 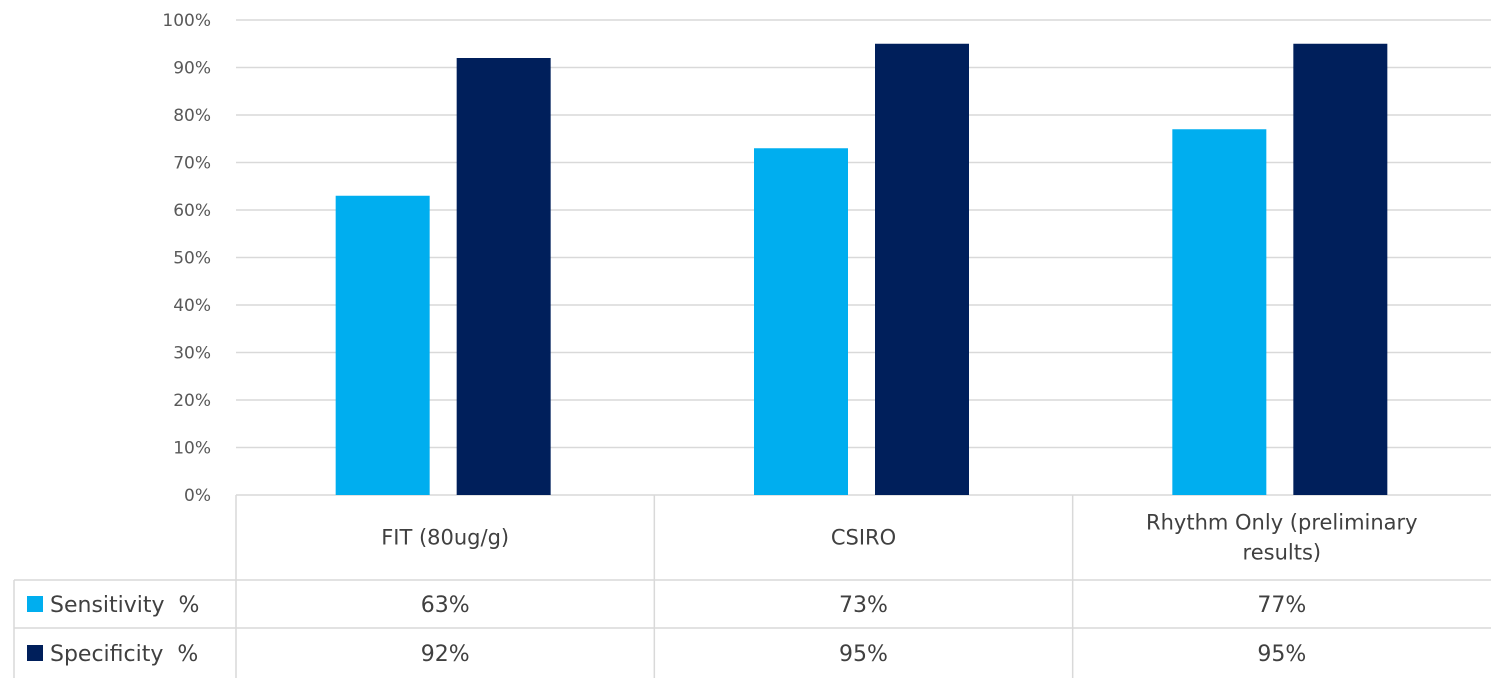 I want to click on category-label: results), so click(x=1282, y=553).